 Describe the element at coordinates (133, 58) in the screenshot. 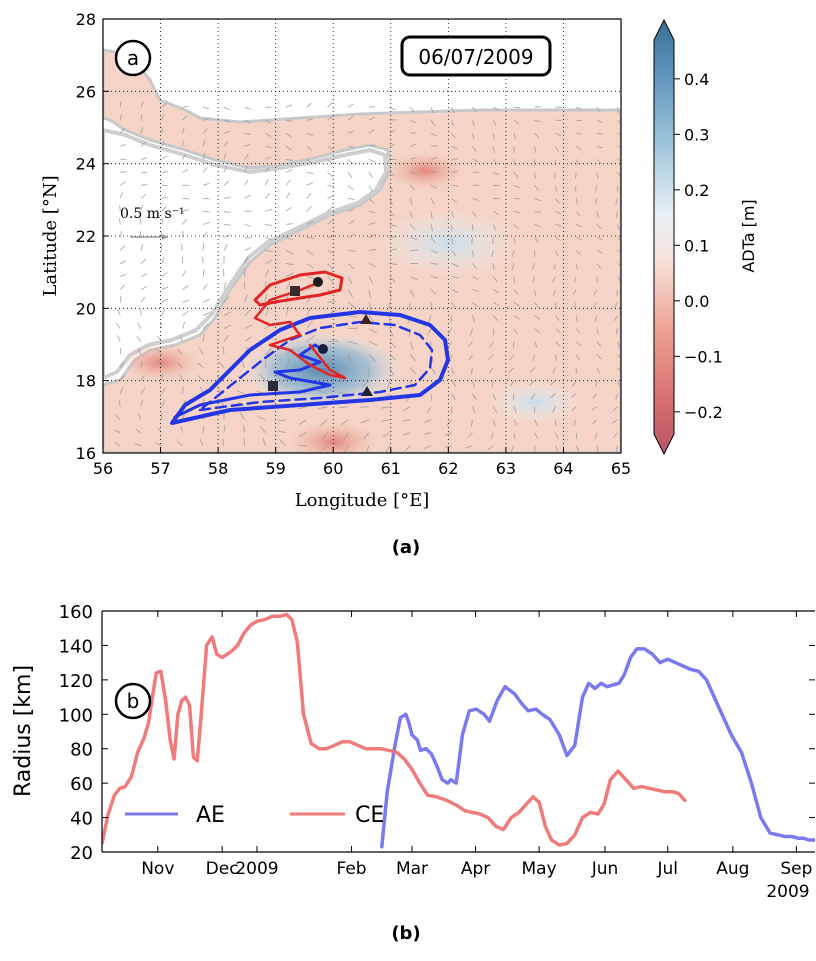

I see `panel-a-letter: a` at that location.